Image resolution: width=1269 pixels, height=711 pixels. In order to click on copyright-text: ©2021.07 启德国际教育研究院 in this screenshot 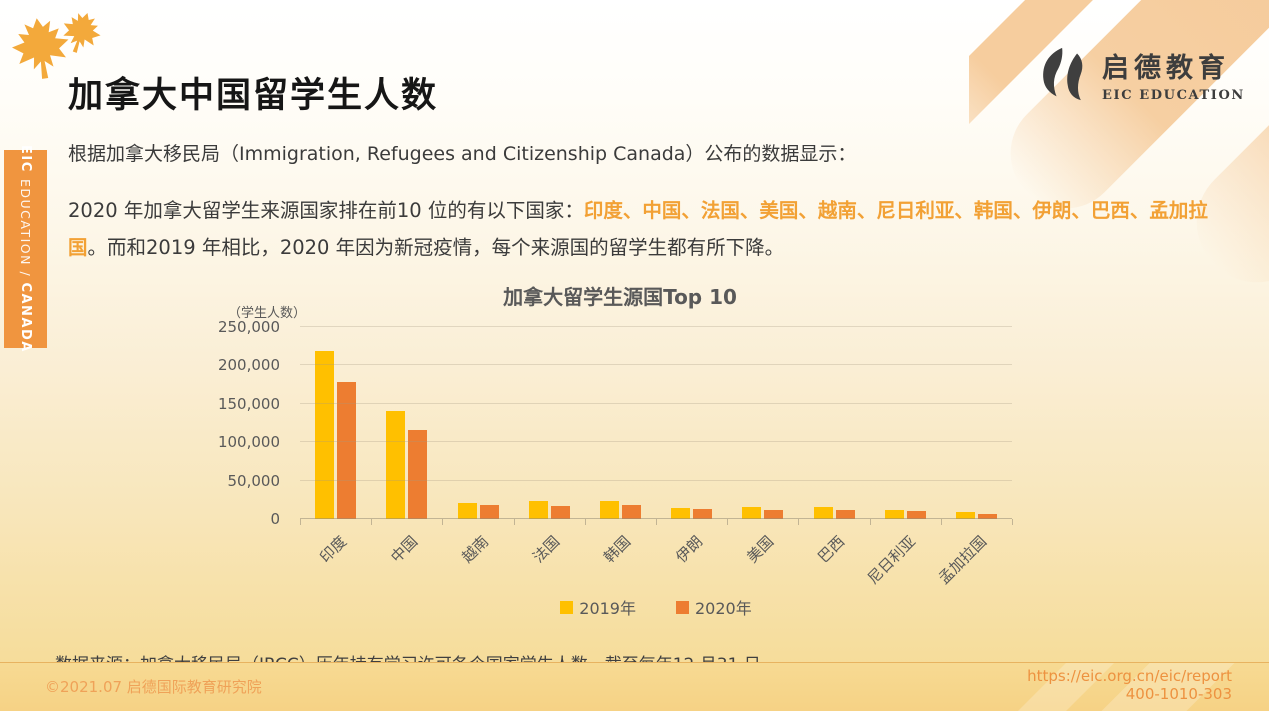, I will do `click(153, 687)`.